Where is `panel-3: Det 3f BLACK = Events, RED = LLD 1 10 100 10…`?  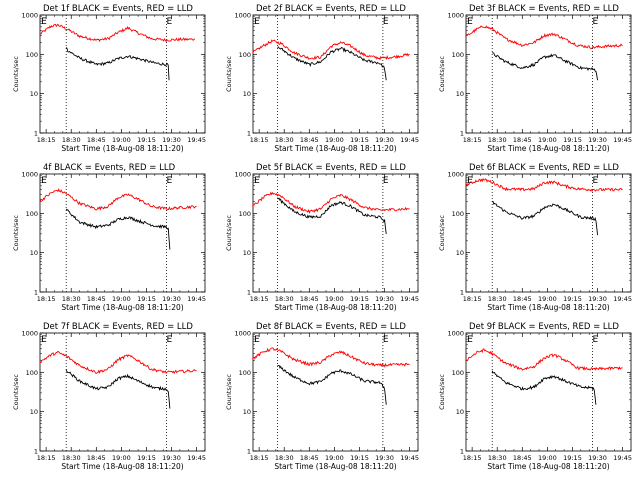 panel-3: Det 3f BLACK = Events, RED = LLD 1 10 100 10… is located at coordinates (535, 78).